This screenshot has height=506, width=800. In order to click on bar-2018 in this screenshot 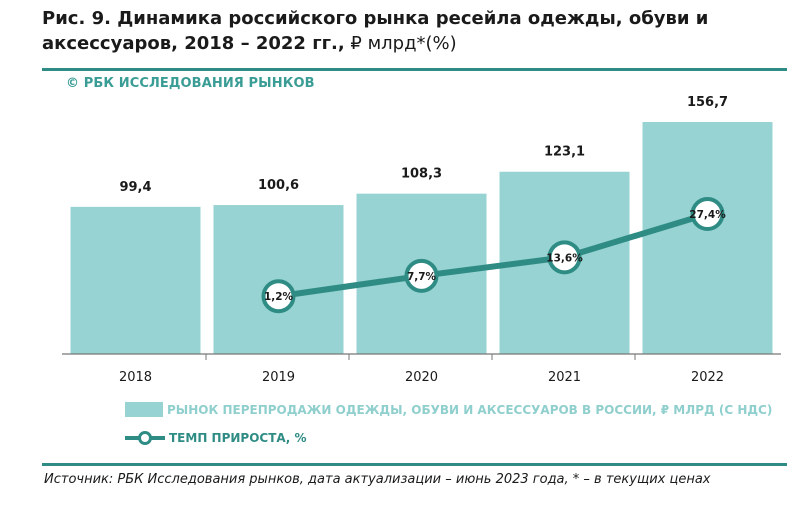, I will do `click(135, 280)`.